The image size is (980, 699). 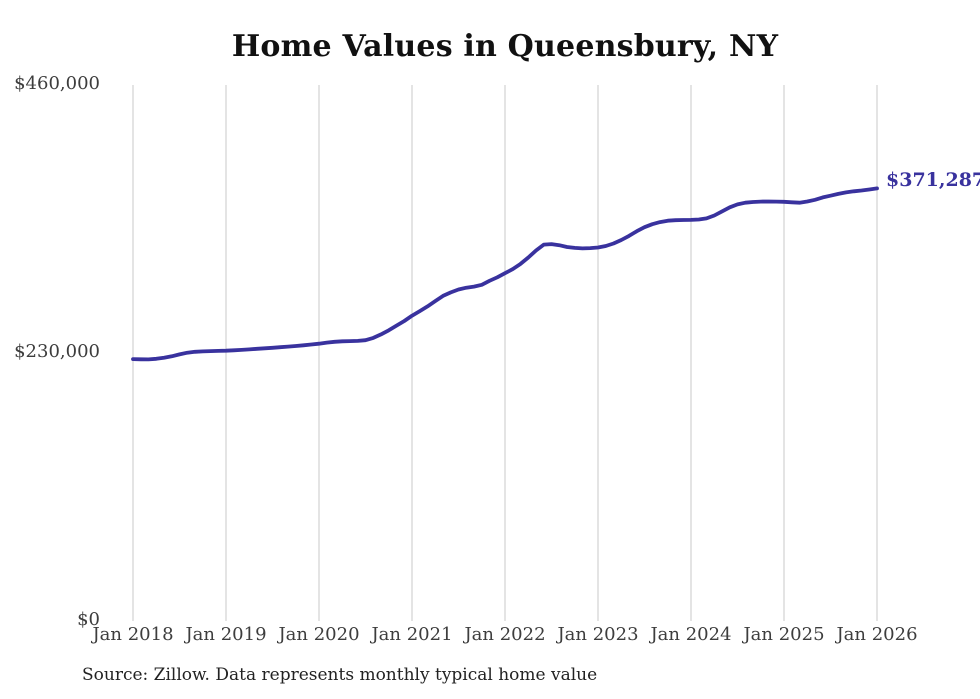 I want to click on current-value-label: $371,287, so click(x=933, y=180).